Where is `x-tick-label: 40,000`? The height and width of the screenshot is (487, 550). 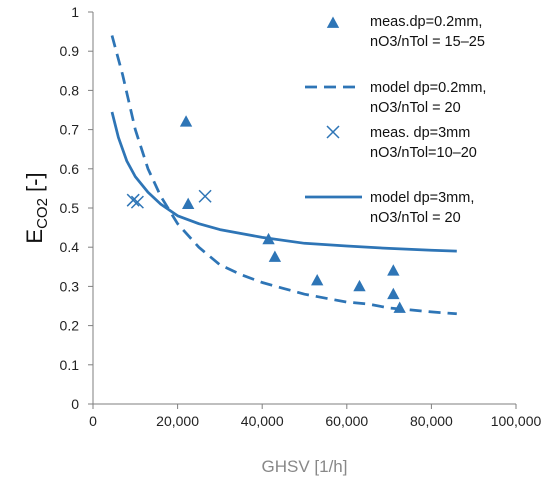
x-tick-label: 40,000 is located at coordinates (262, 421).